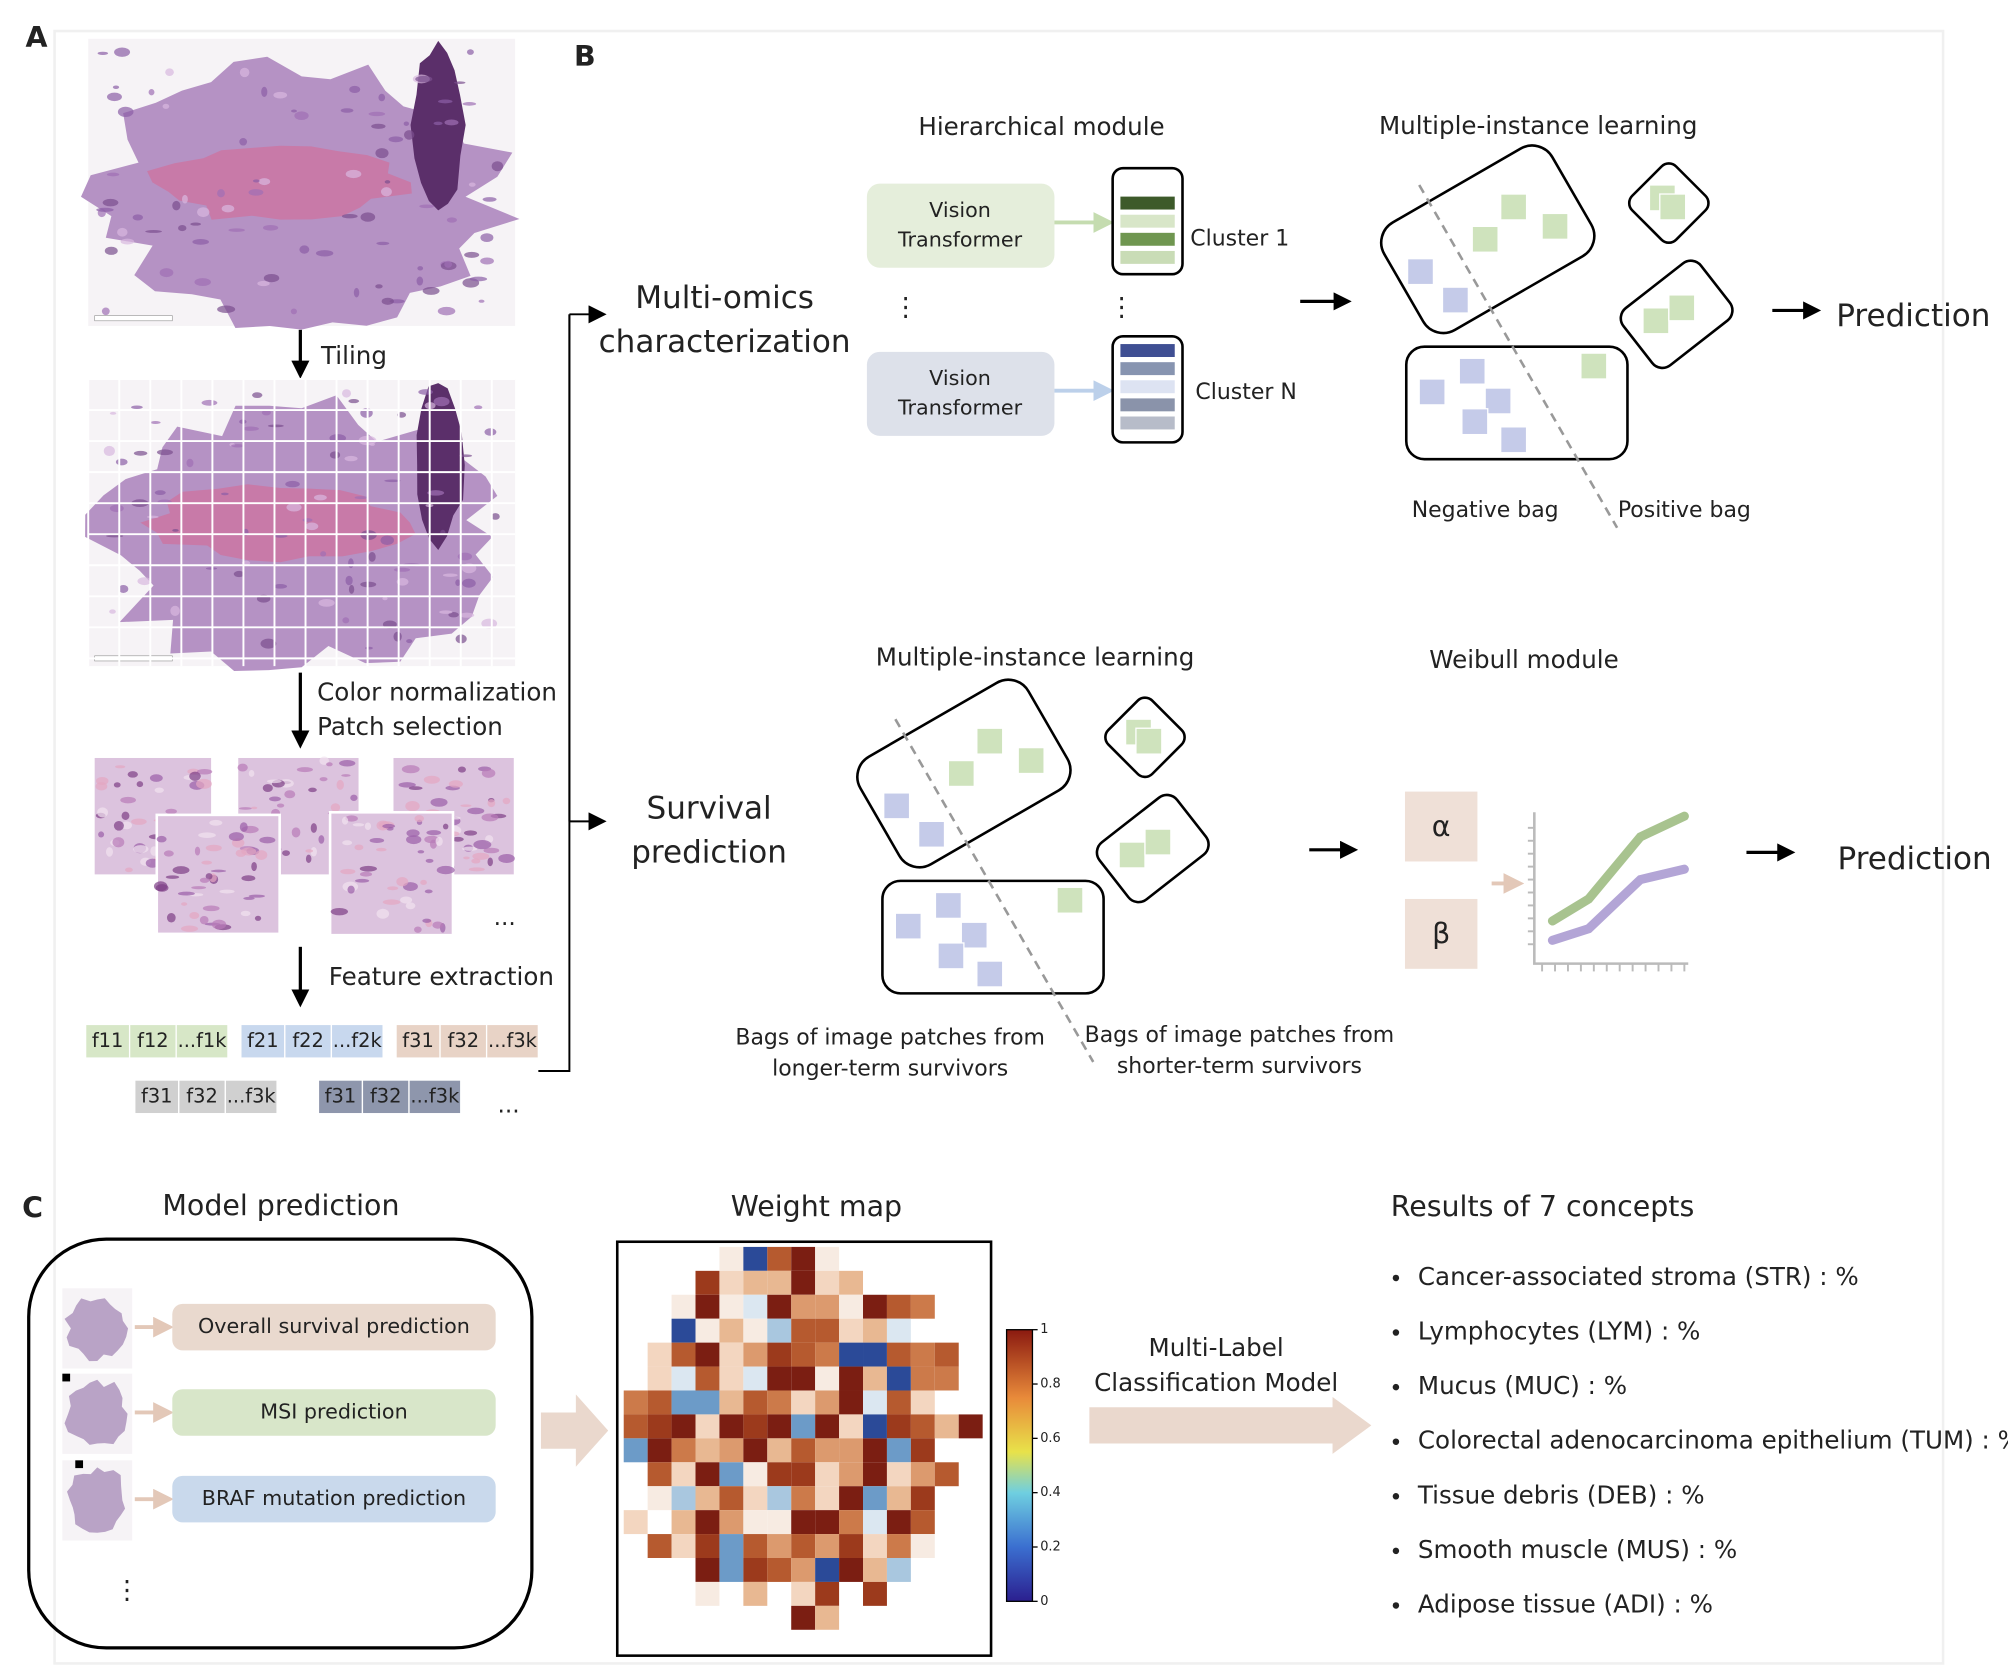 The width and height of the screenshot is (2008, 1670). What do you see at coordinates (1538, 125) in the screenshot?
I see `module-title: Multiple-instance learning` at bounding box center [1538, 125].